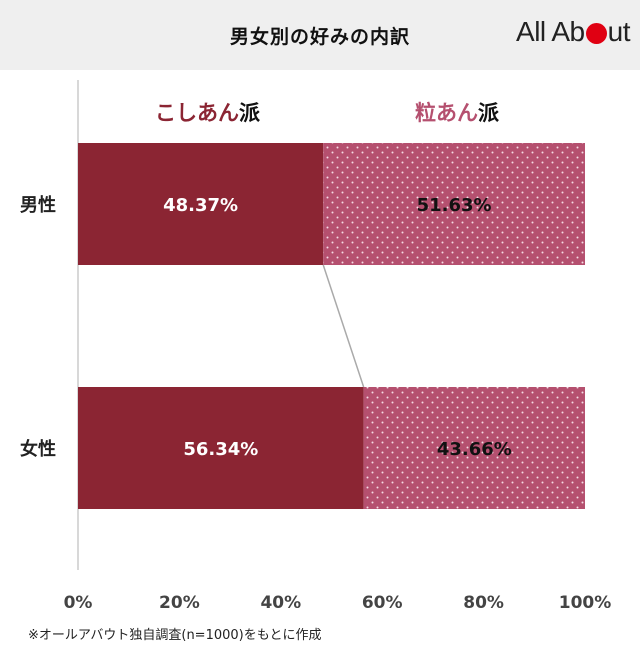  What do you see at coordinates (179, 603) in the screenshot?
I see `x-tick-label-20: 20%` at bounding box center [179, 603].